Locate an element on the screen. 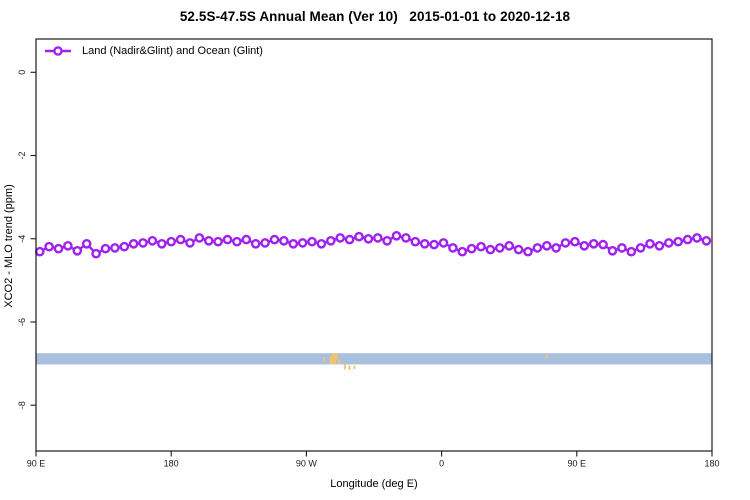 The height and width of the screenshot is (500, 750). legend-marker-icon is located at coordinates (58, 51).